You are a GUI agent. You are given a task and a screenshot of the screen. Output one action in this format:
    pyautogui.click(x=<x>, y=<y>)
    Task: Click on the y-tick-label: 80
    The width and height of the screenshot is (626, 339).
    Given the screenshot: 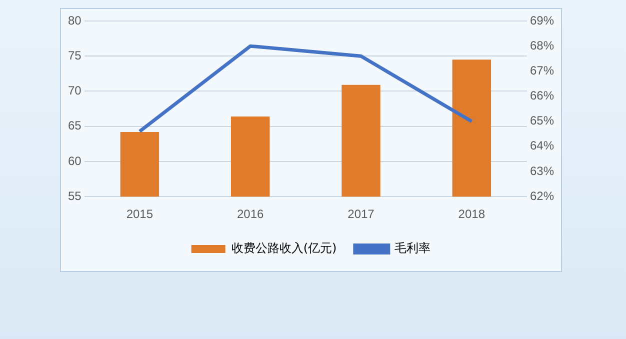 What is the action you would take?
    pyautogui.click(x=75, y=20)
    